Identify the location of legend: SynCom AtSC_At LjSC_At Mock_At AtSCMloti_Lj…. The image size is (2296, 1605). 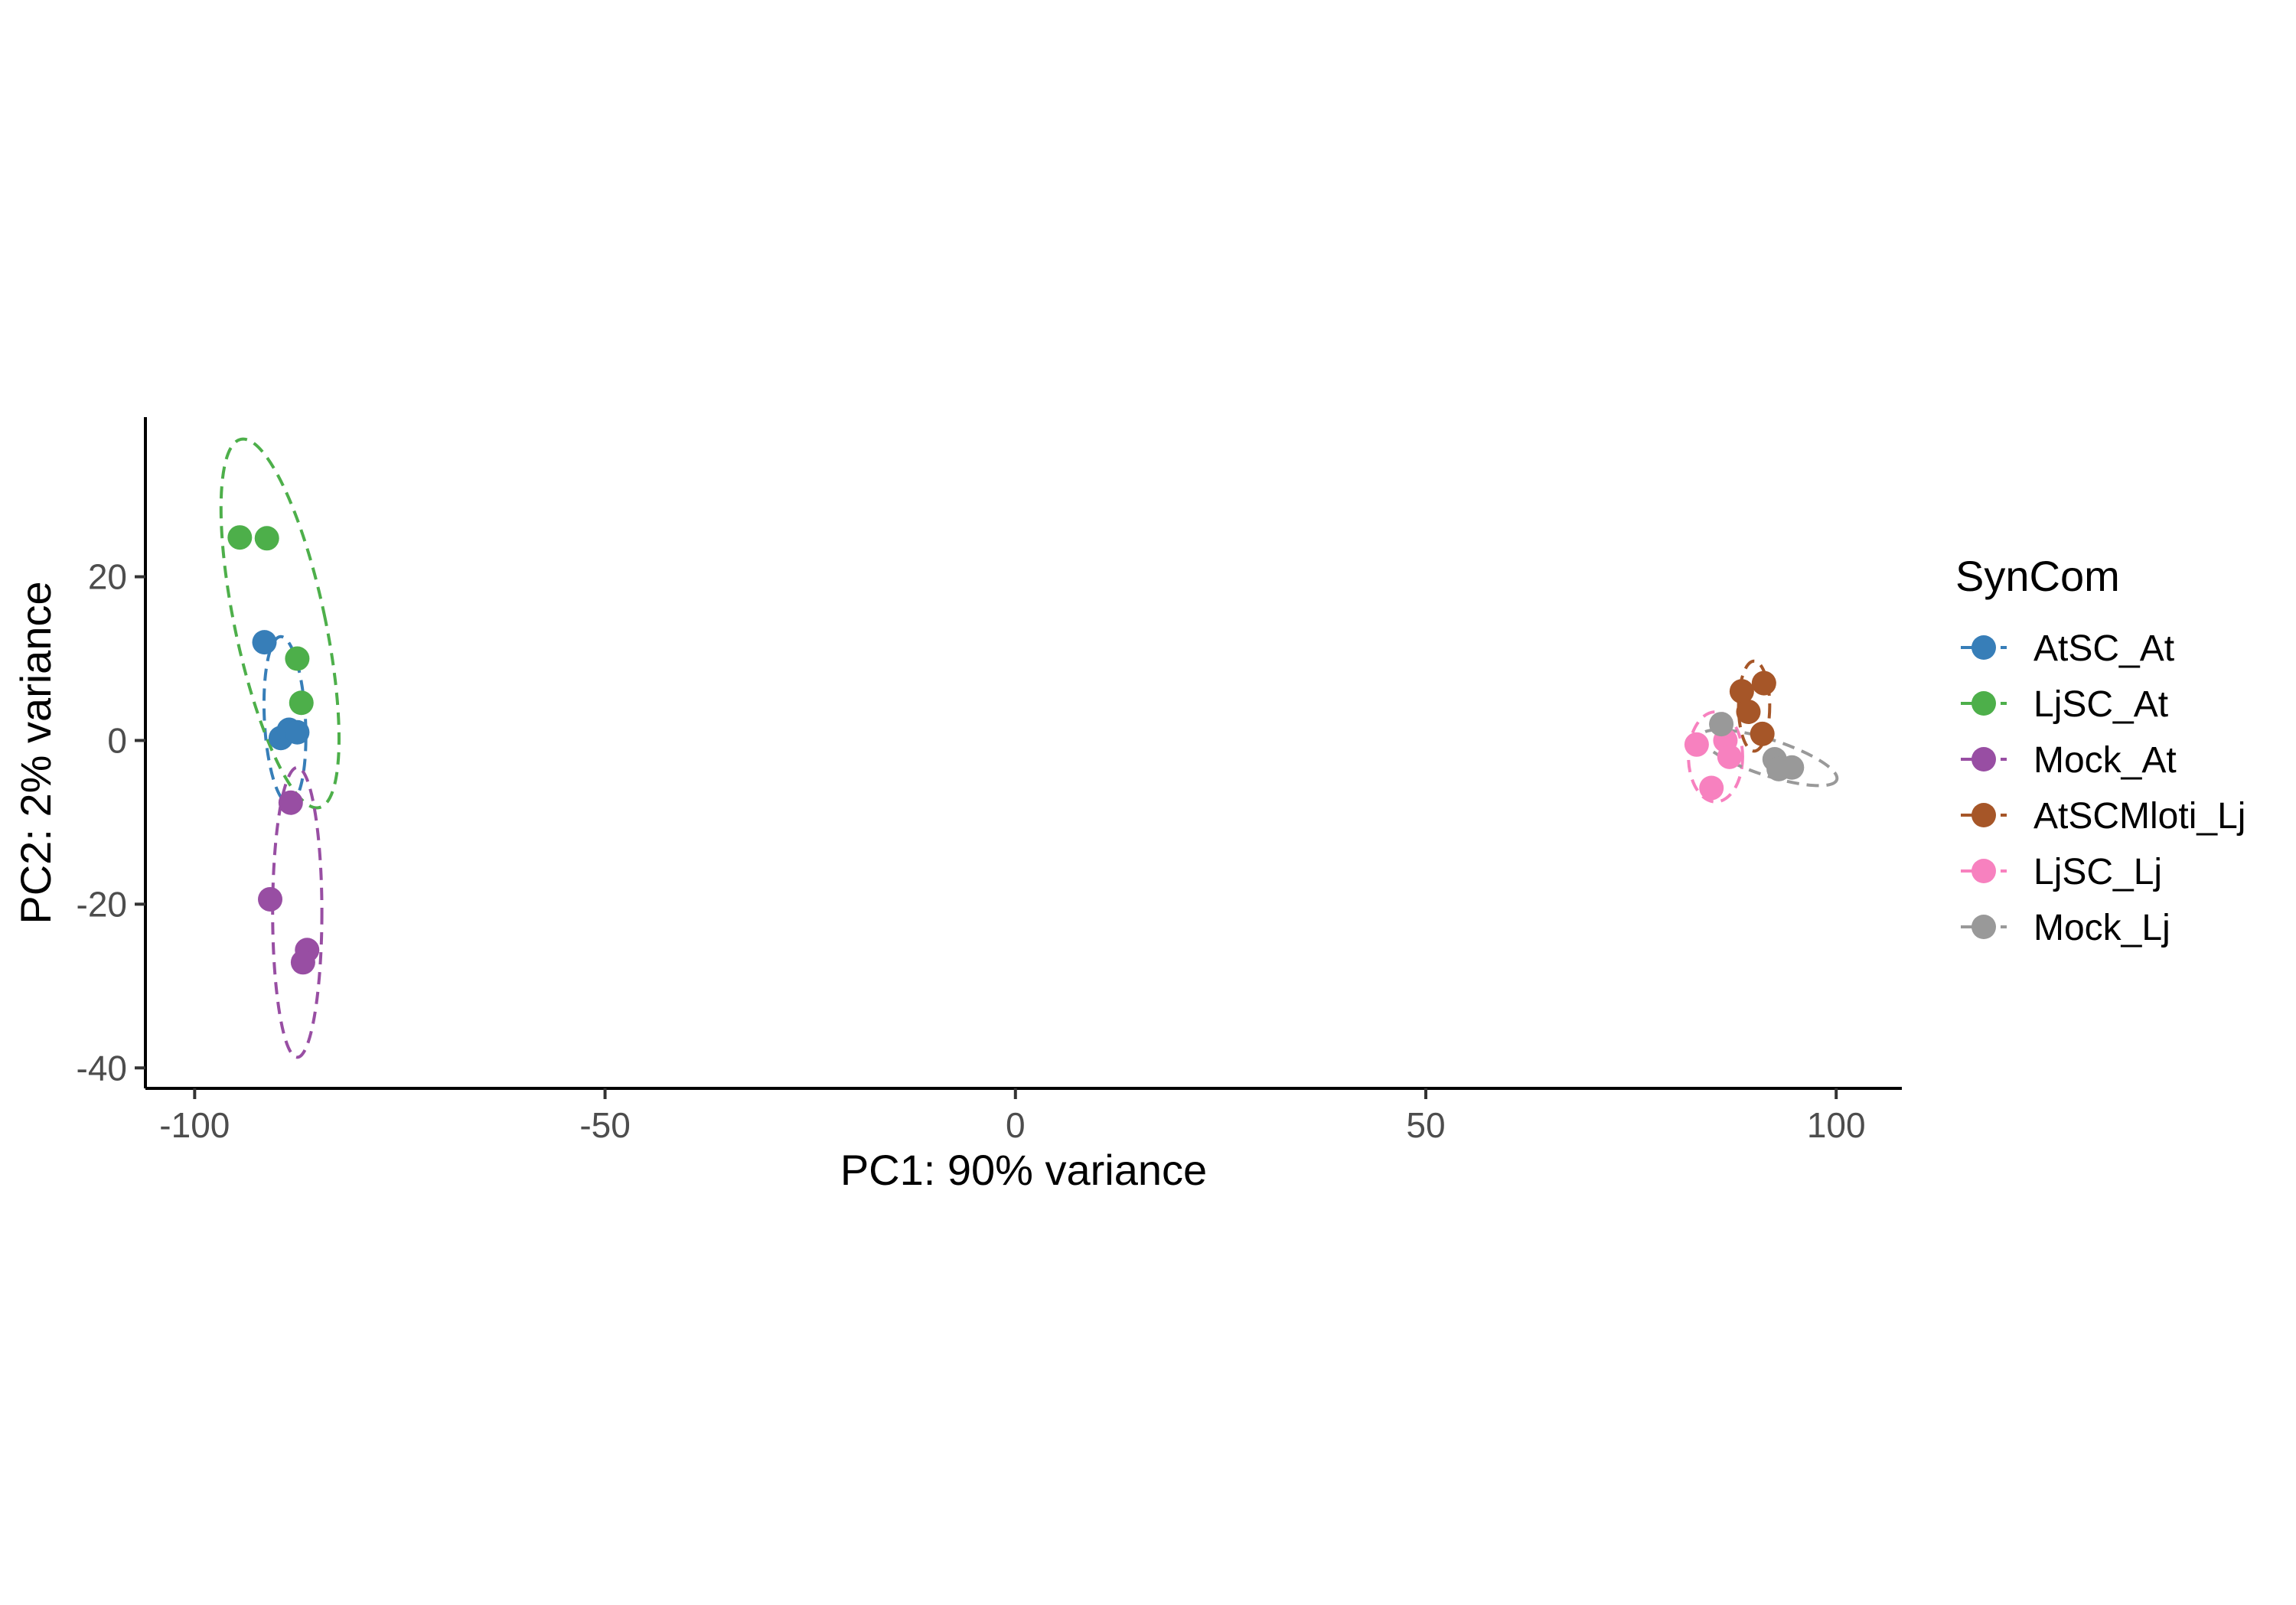
(2100, 750).